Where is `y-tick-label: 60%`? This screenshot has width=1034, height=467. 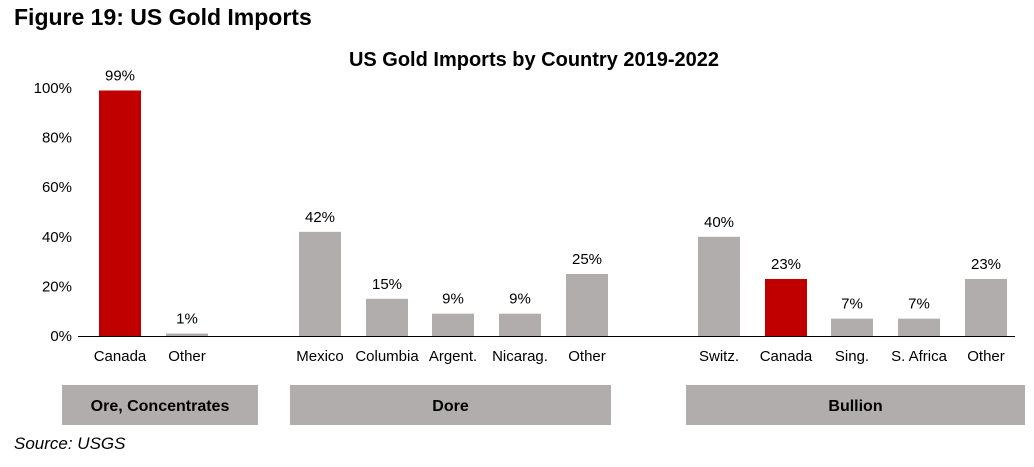 y-tick-label: 60% is located at coordinates (57, 187).